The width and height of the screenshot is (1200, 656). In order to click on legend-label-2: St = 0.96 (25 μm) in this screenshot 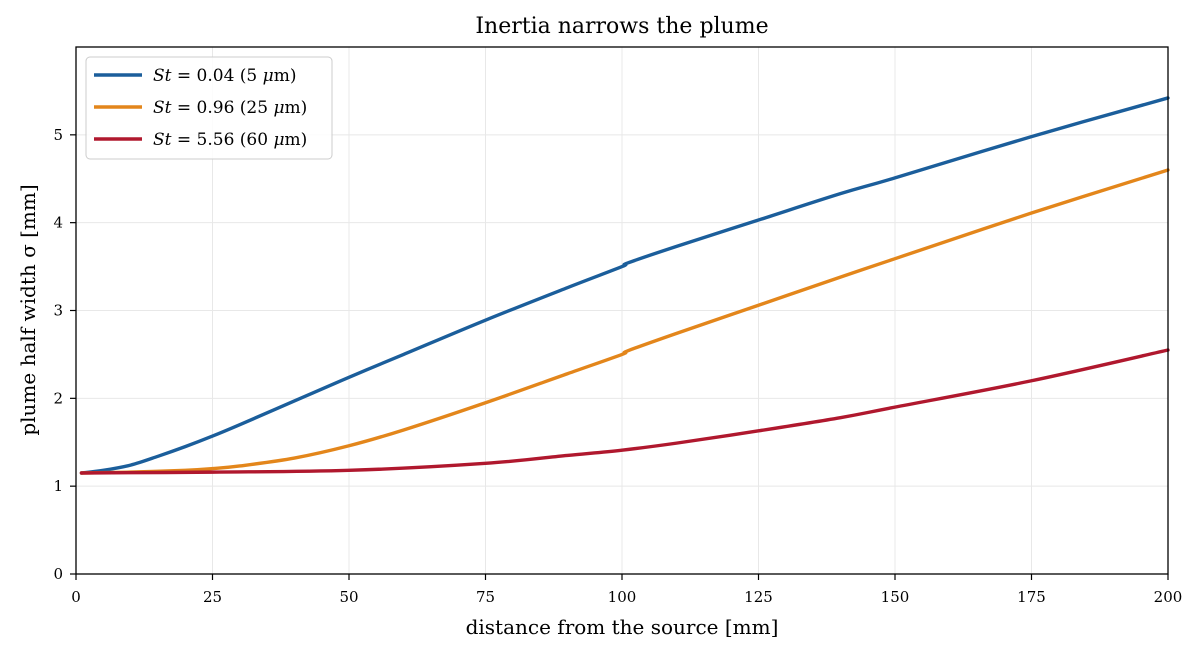, I will do `click(230, 108)`.